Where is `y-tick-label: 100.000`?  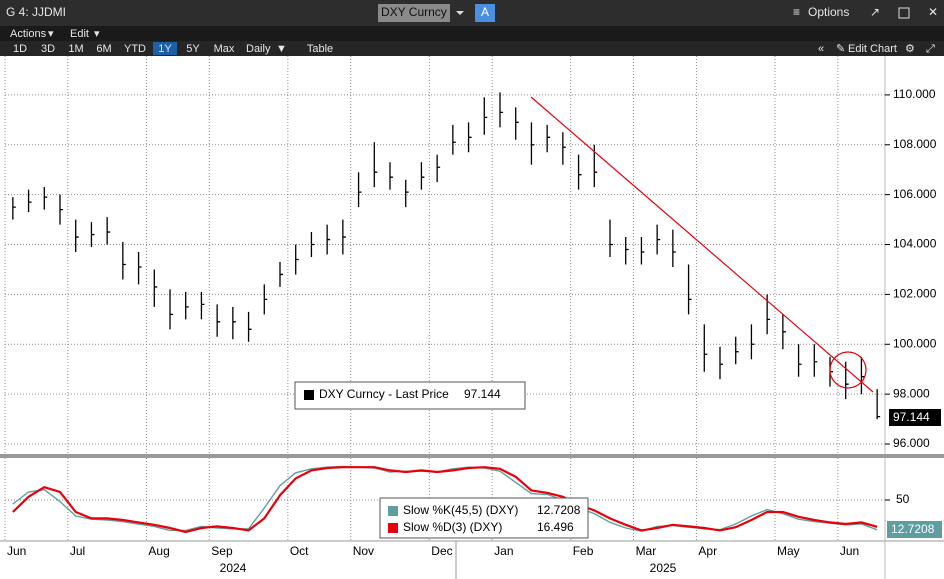
y-tick-label: 100.000 is located at coordinates (915, 343).